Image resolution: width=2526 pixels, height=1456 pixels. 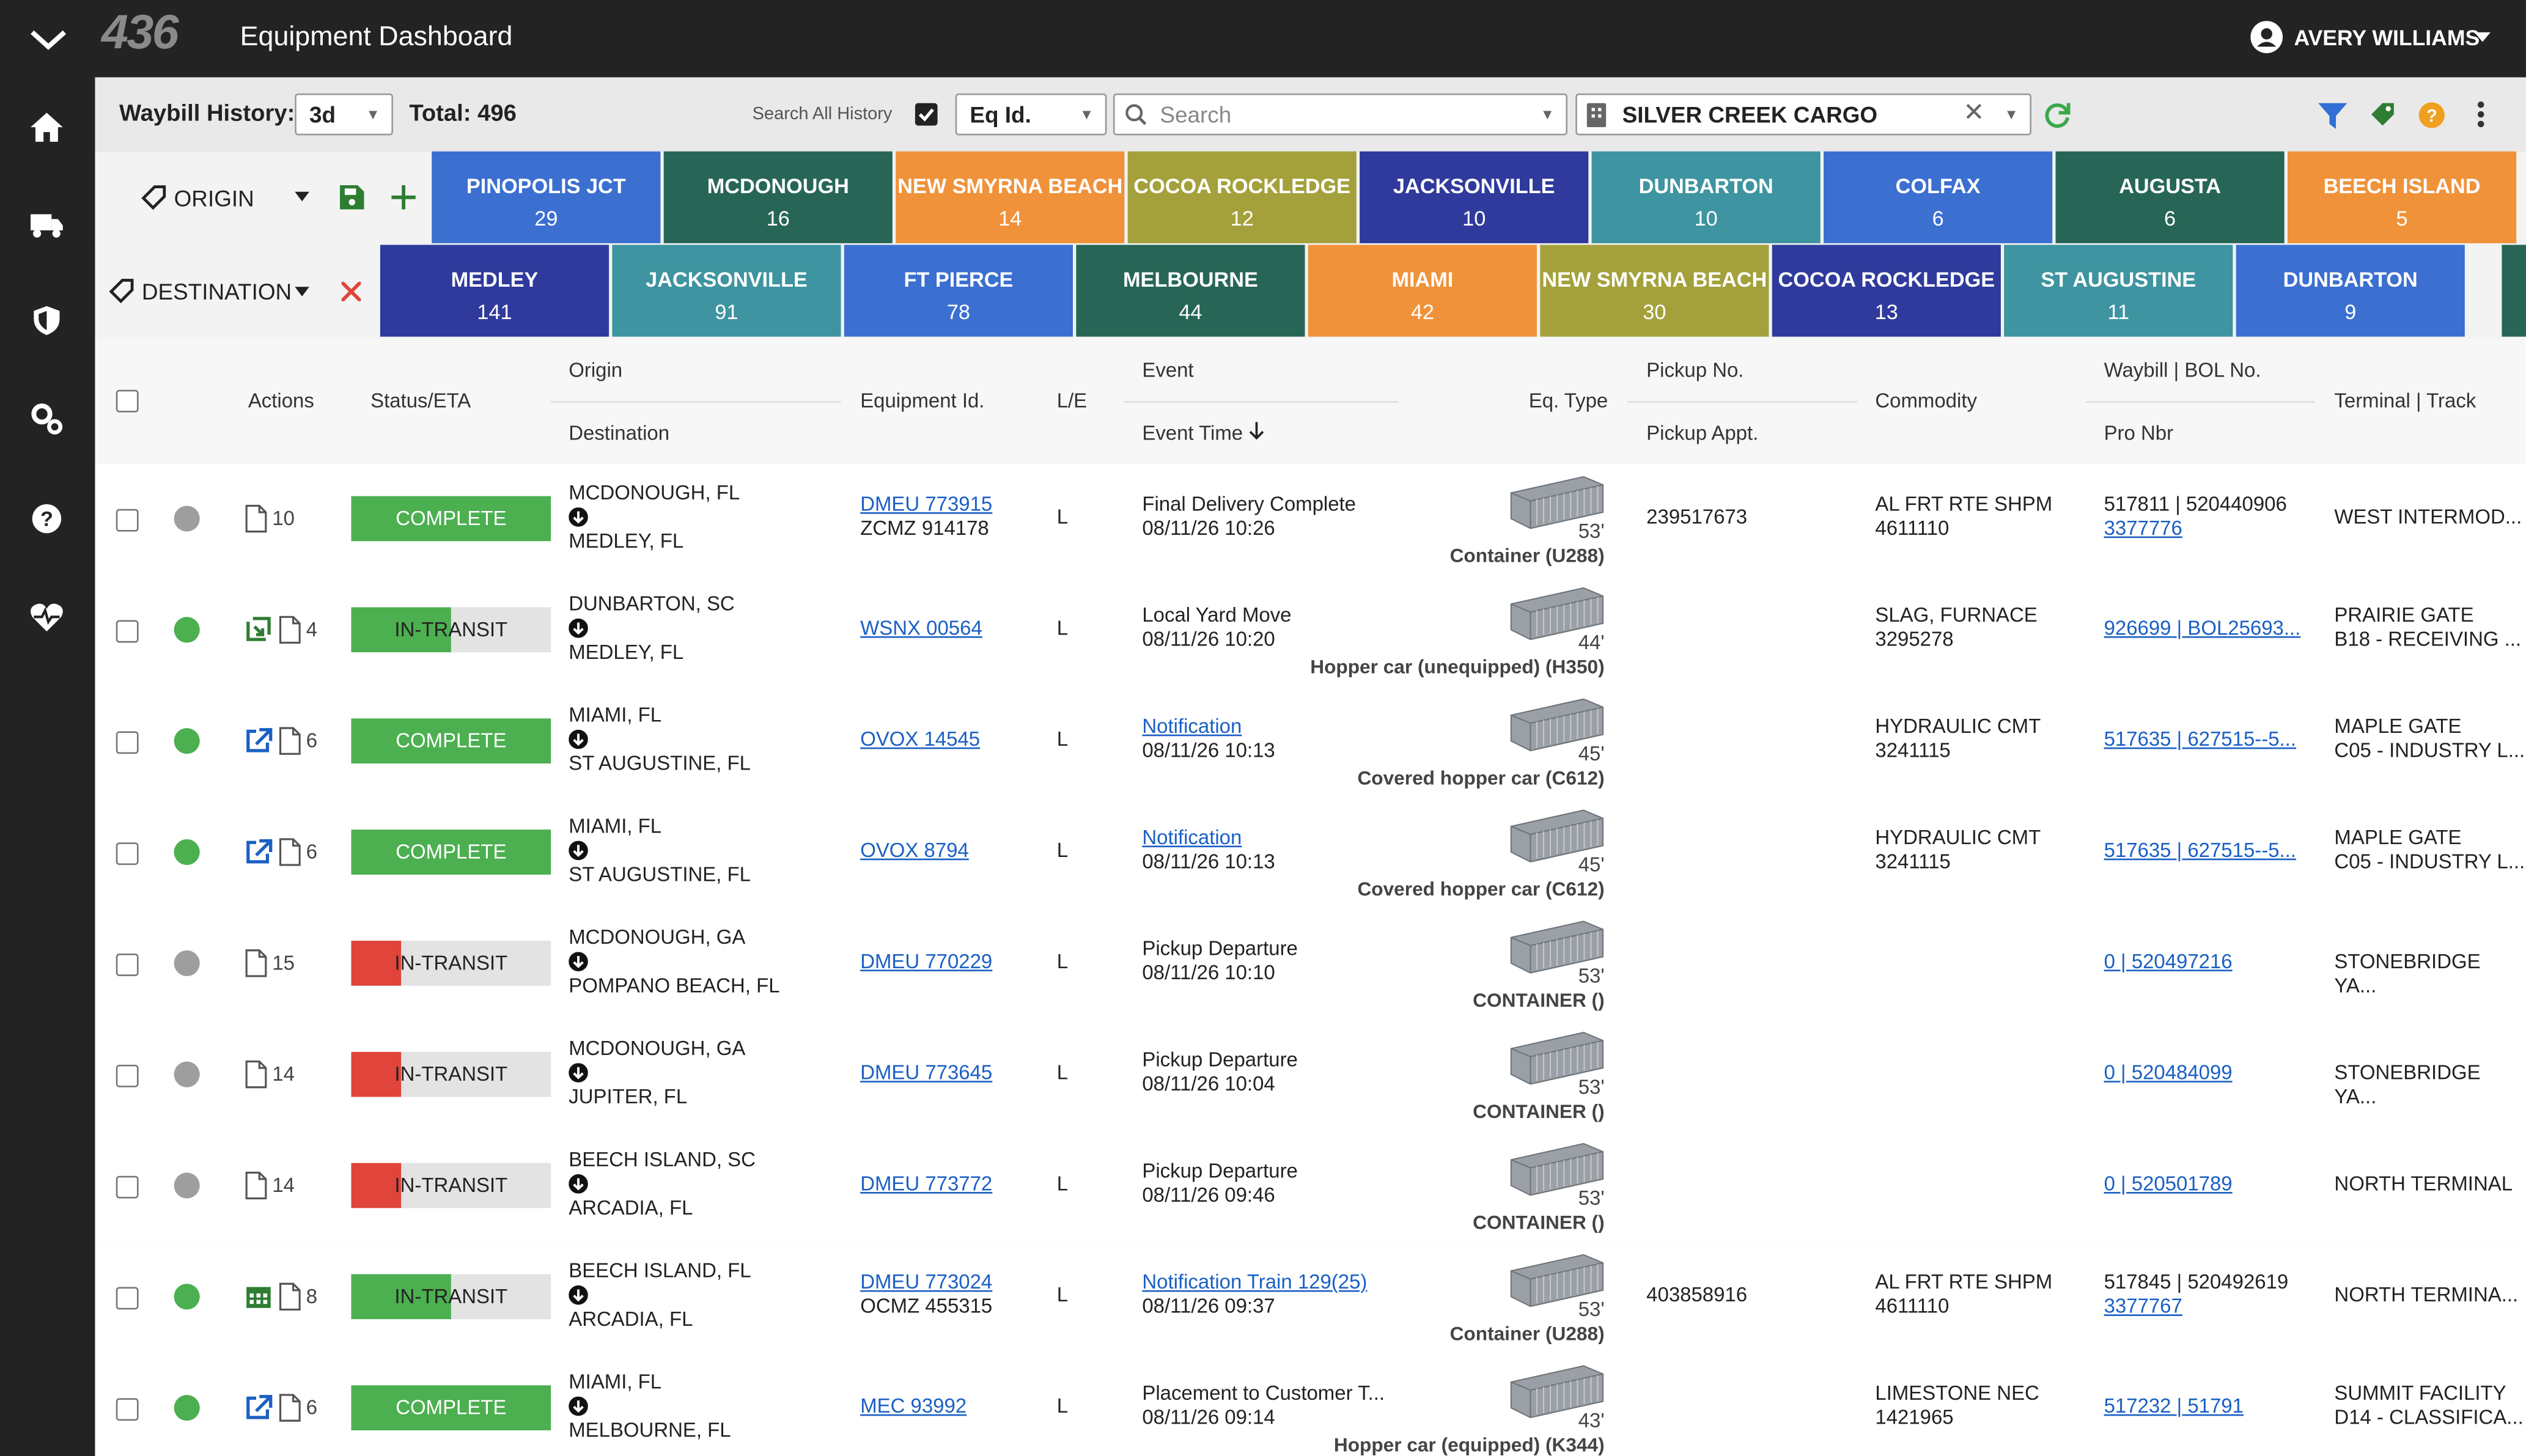 I want to click on filter-chip: BEECH ISLAND 5, so click(x=2402, y=197).